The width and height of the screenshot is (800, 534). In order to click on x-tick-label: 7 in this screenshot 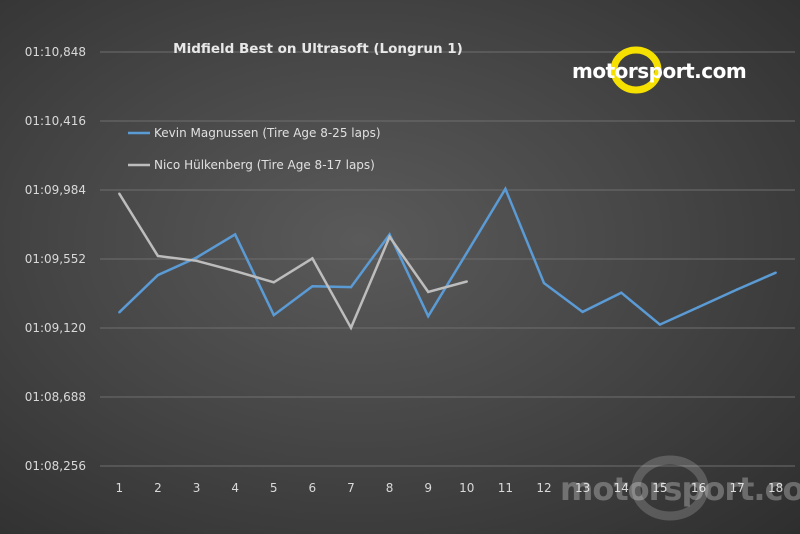, I will do `click(351, 488)`.